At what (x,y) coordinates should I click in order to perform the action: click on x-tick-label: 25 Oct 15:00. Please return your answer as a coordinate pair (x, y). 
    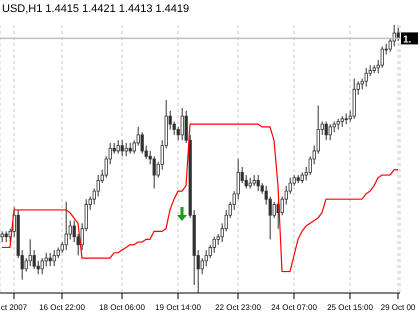
    Looking at the image, I should click on (350, 307).